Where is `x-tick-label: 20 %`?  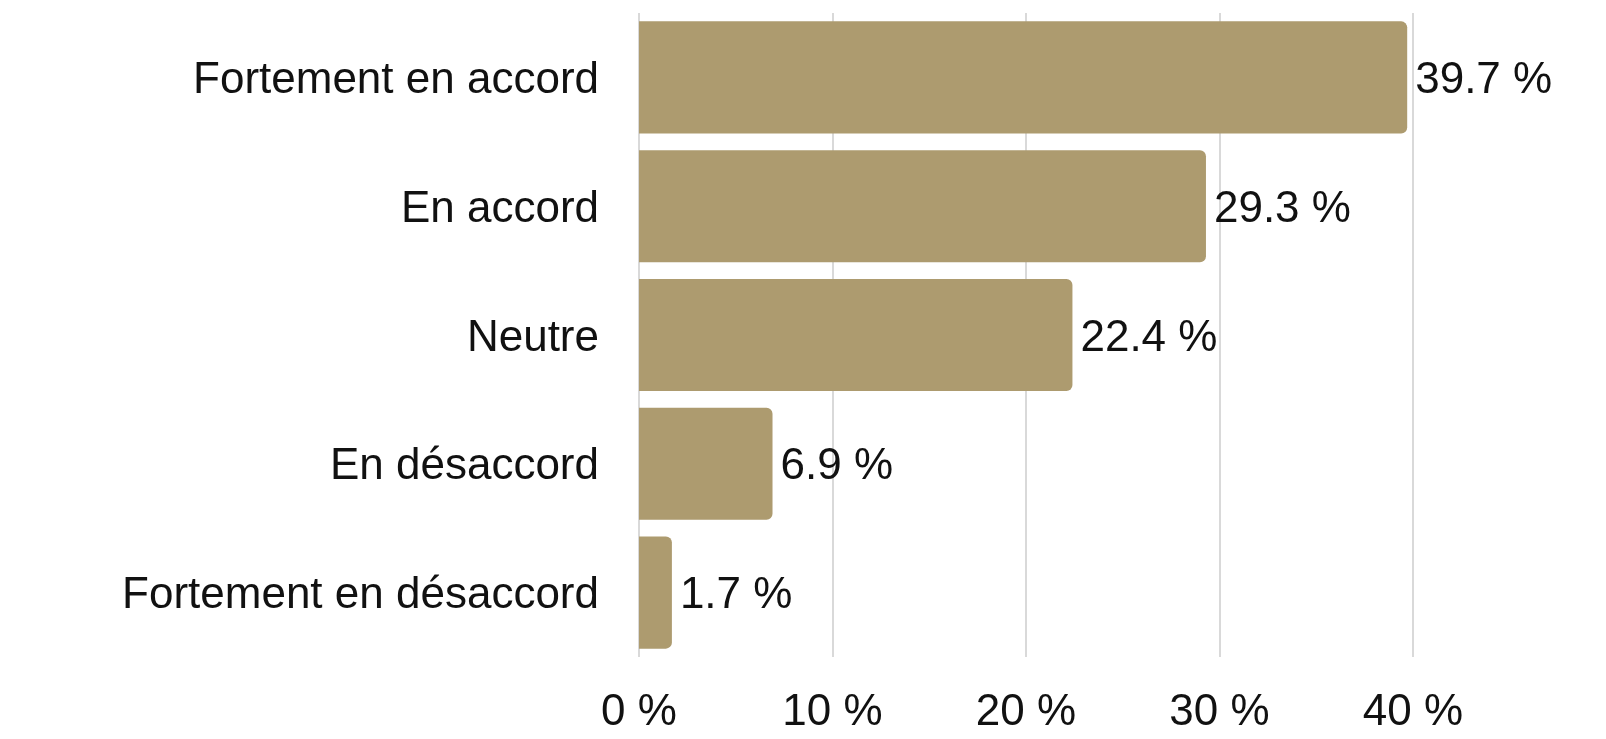 x-tick-label: 20 % is located at coordinates (1026, 709).